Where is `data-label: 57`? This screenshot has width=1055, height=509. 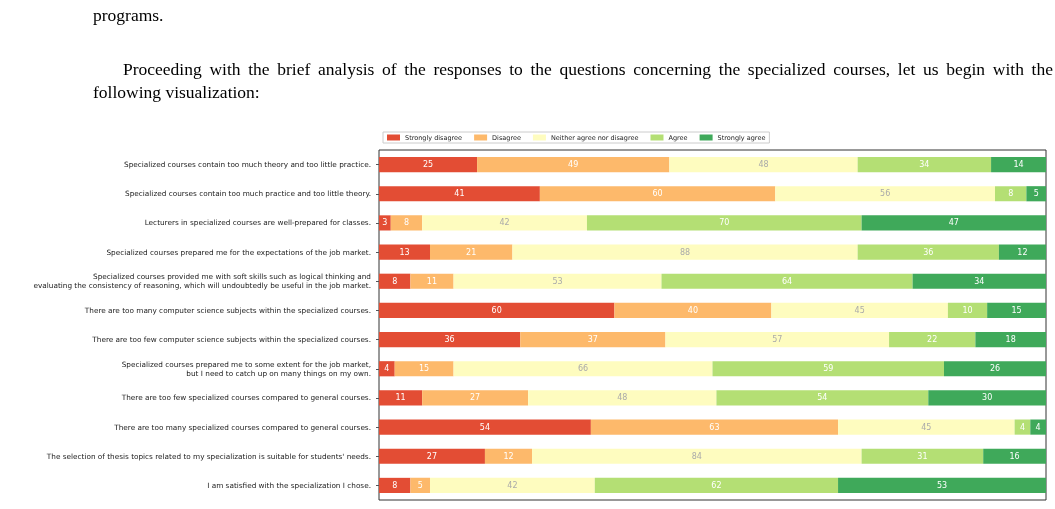 data-label: 57 is located at coordinates (777, 340).